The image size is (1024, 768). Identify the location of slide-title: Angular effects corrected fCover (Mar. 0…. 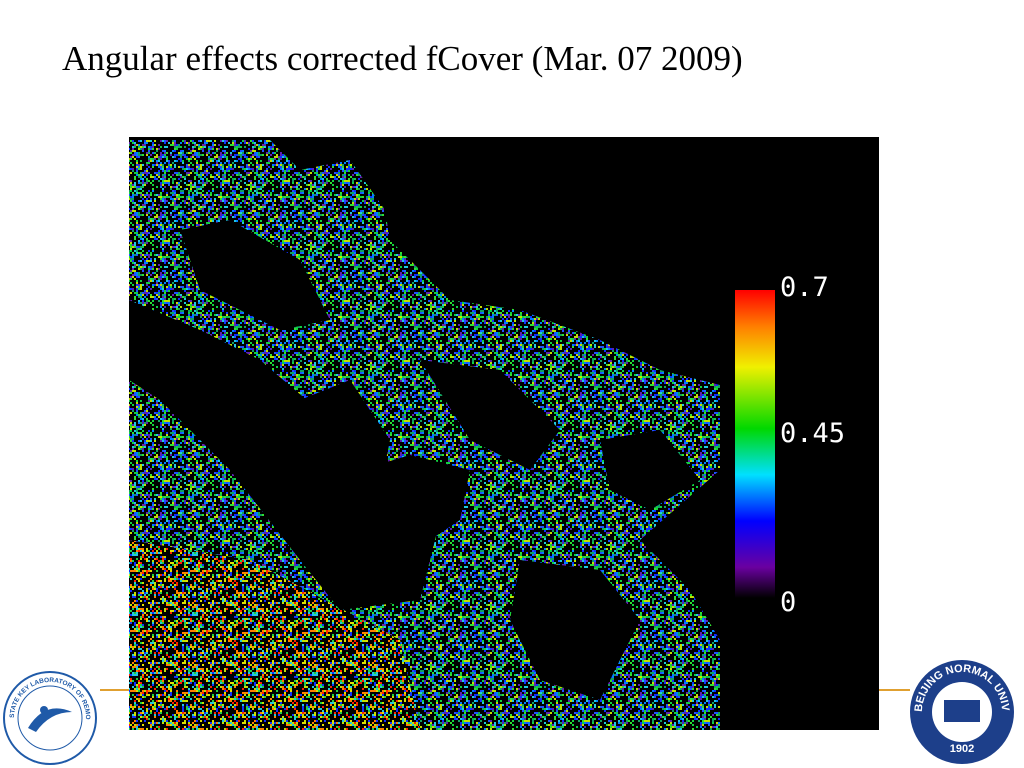
(402, 58).